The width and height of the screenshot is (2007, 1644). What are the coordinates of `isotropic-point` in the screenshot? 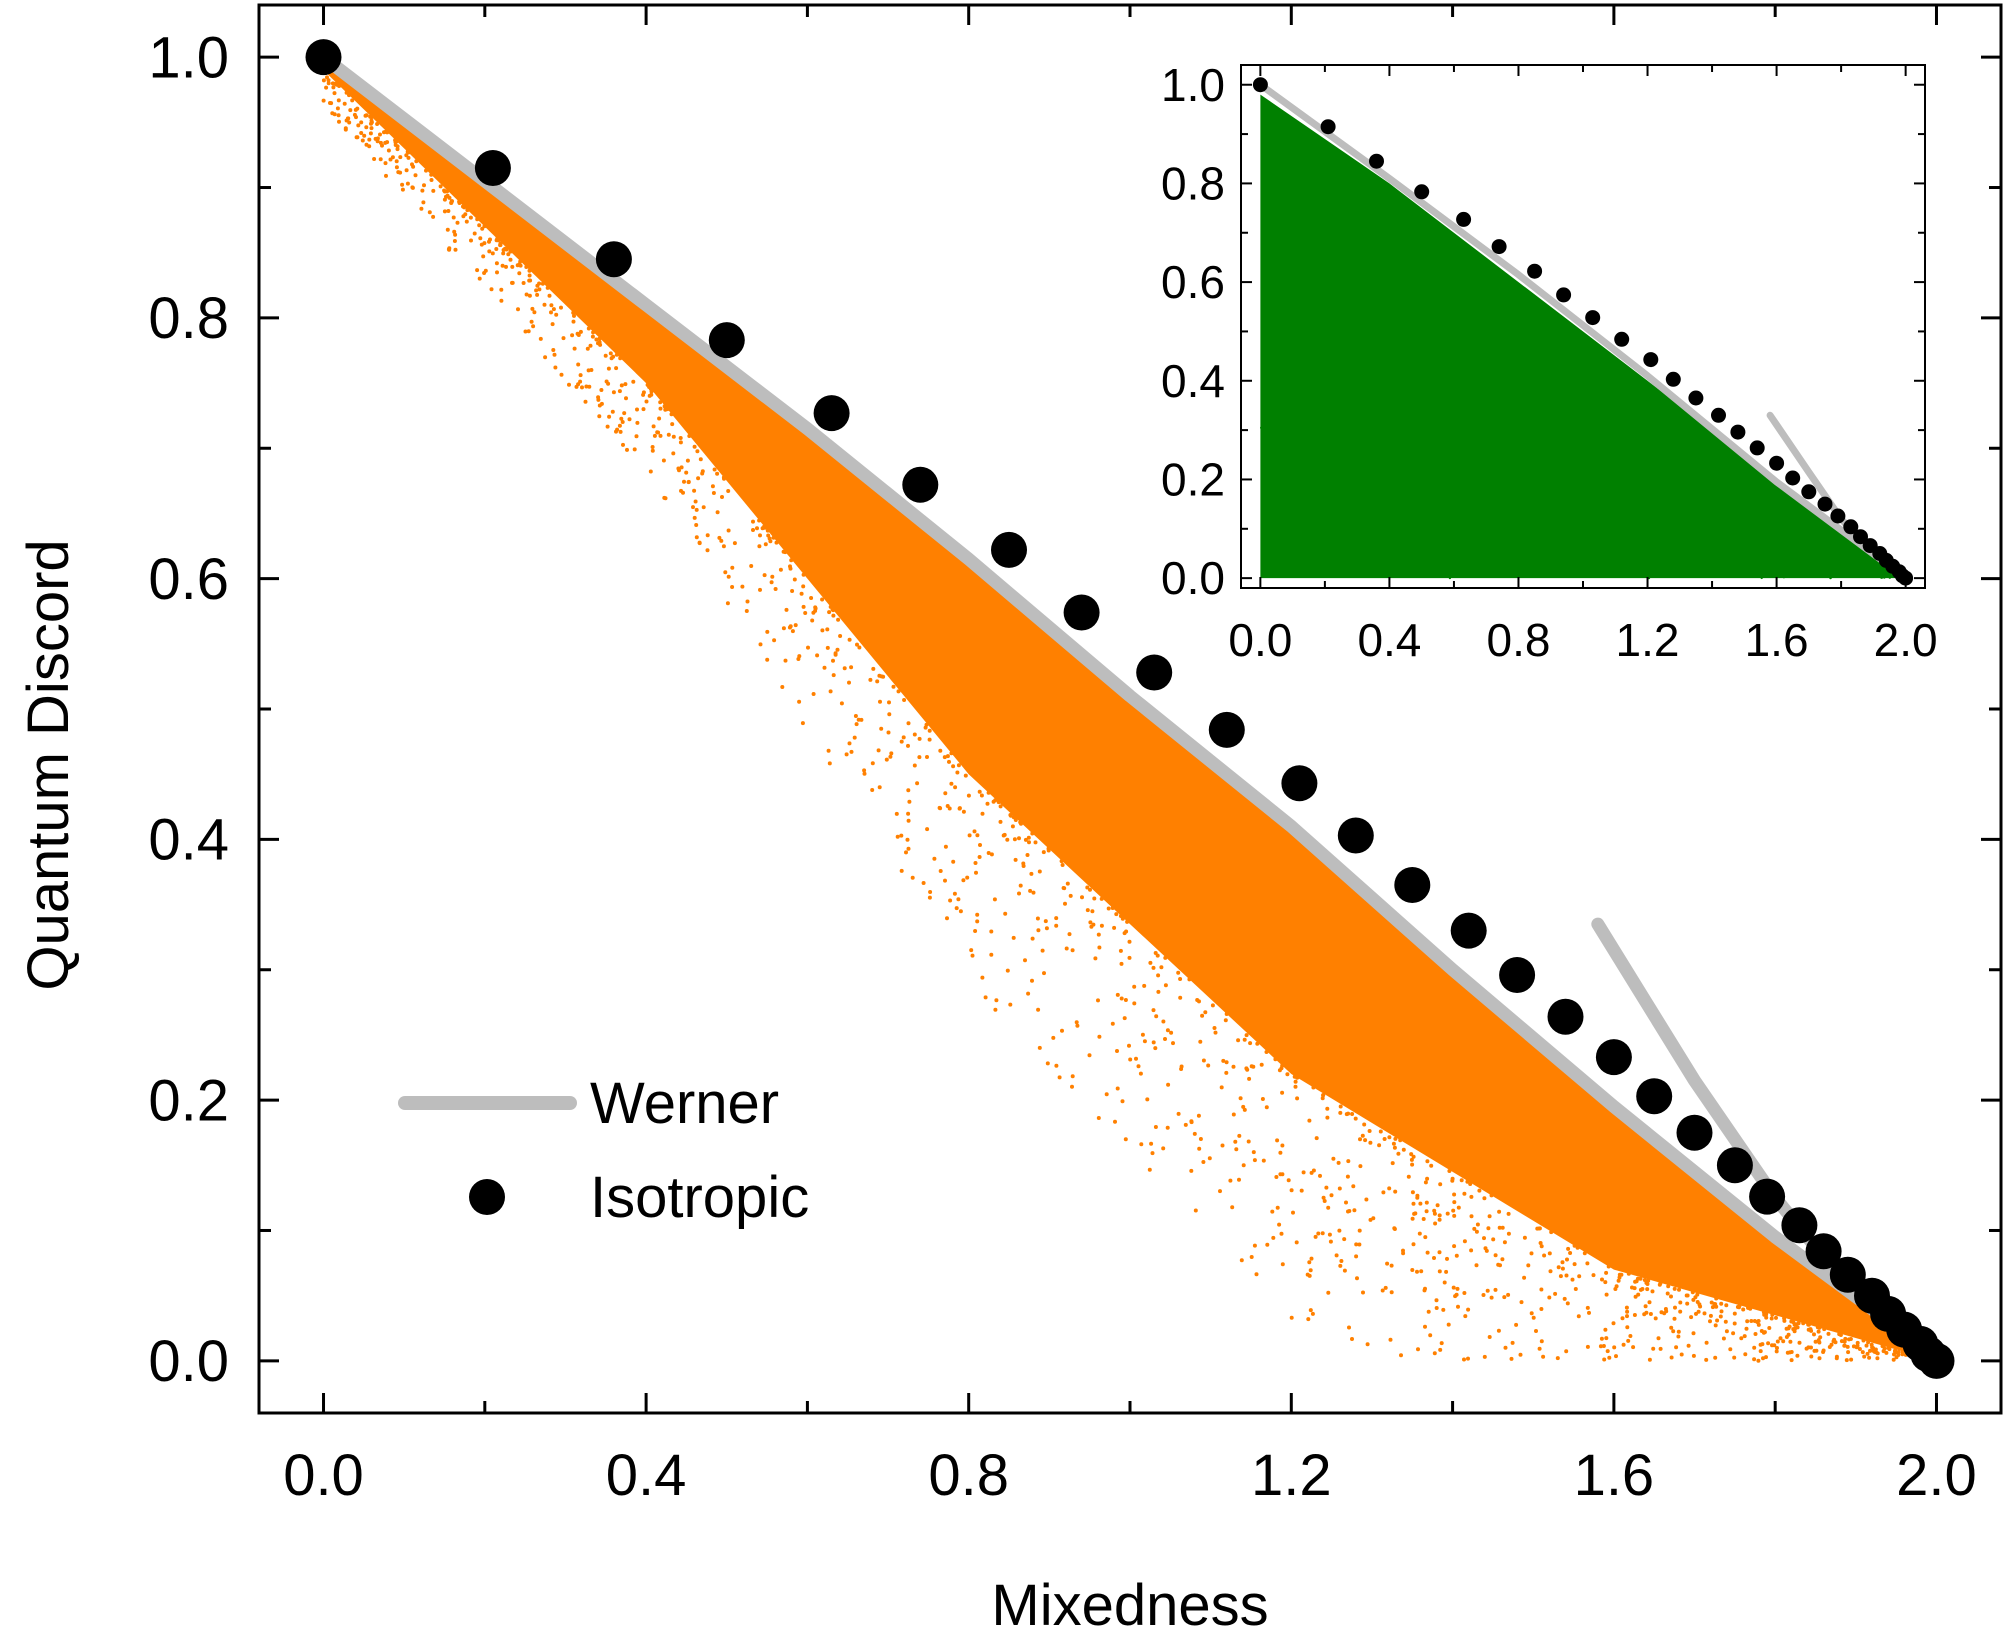 It's located at (1613, 1057).